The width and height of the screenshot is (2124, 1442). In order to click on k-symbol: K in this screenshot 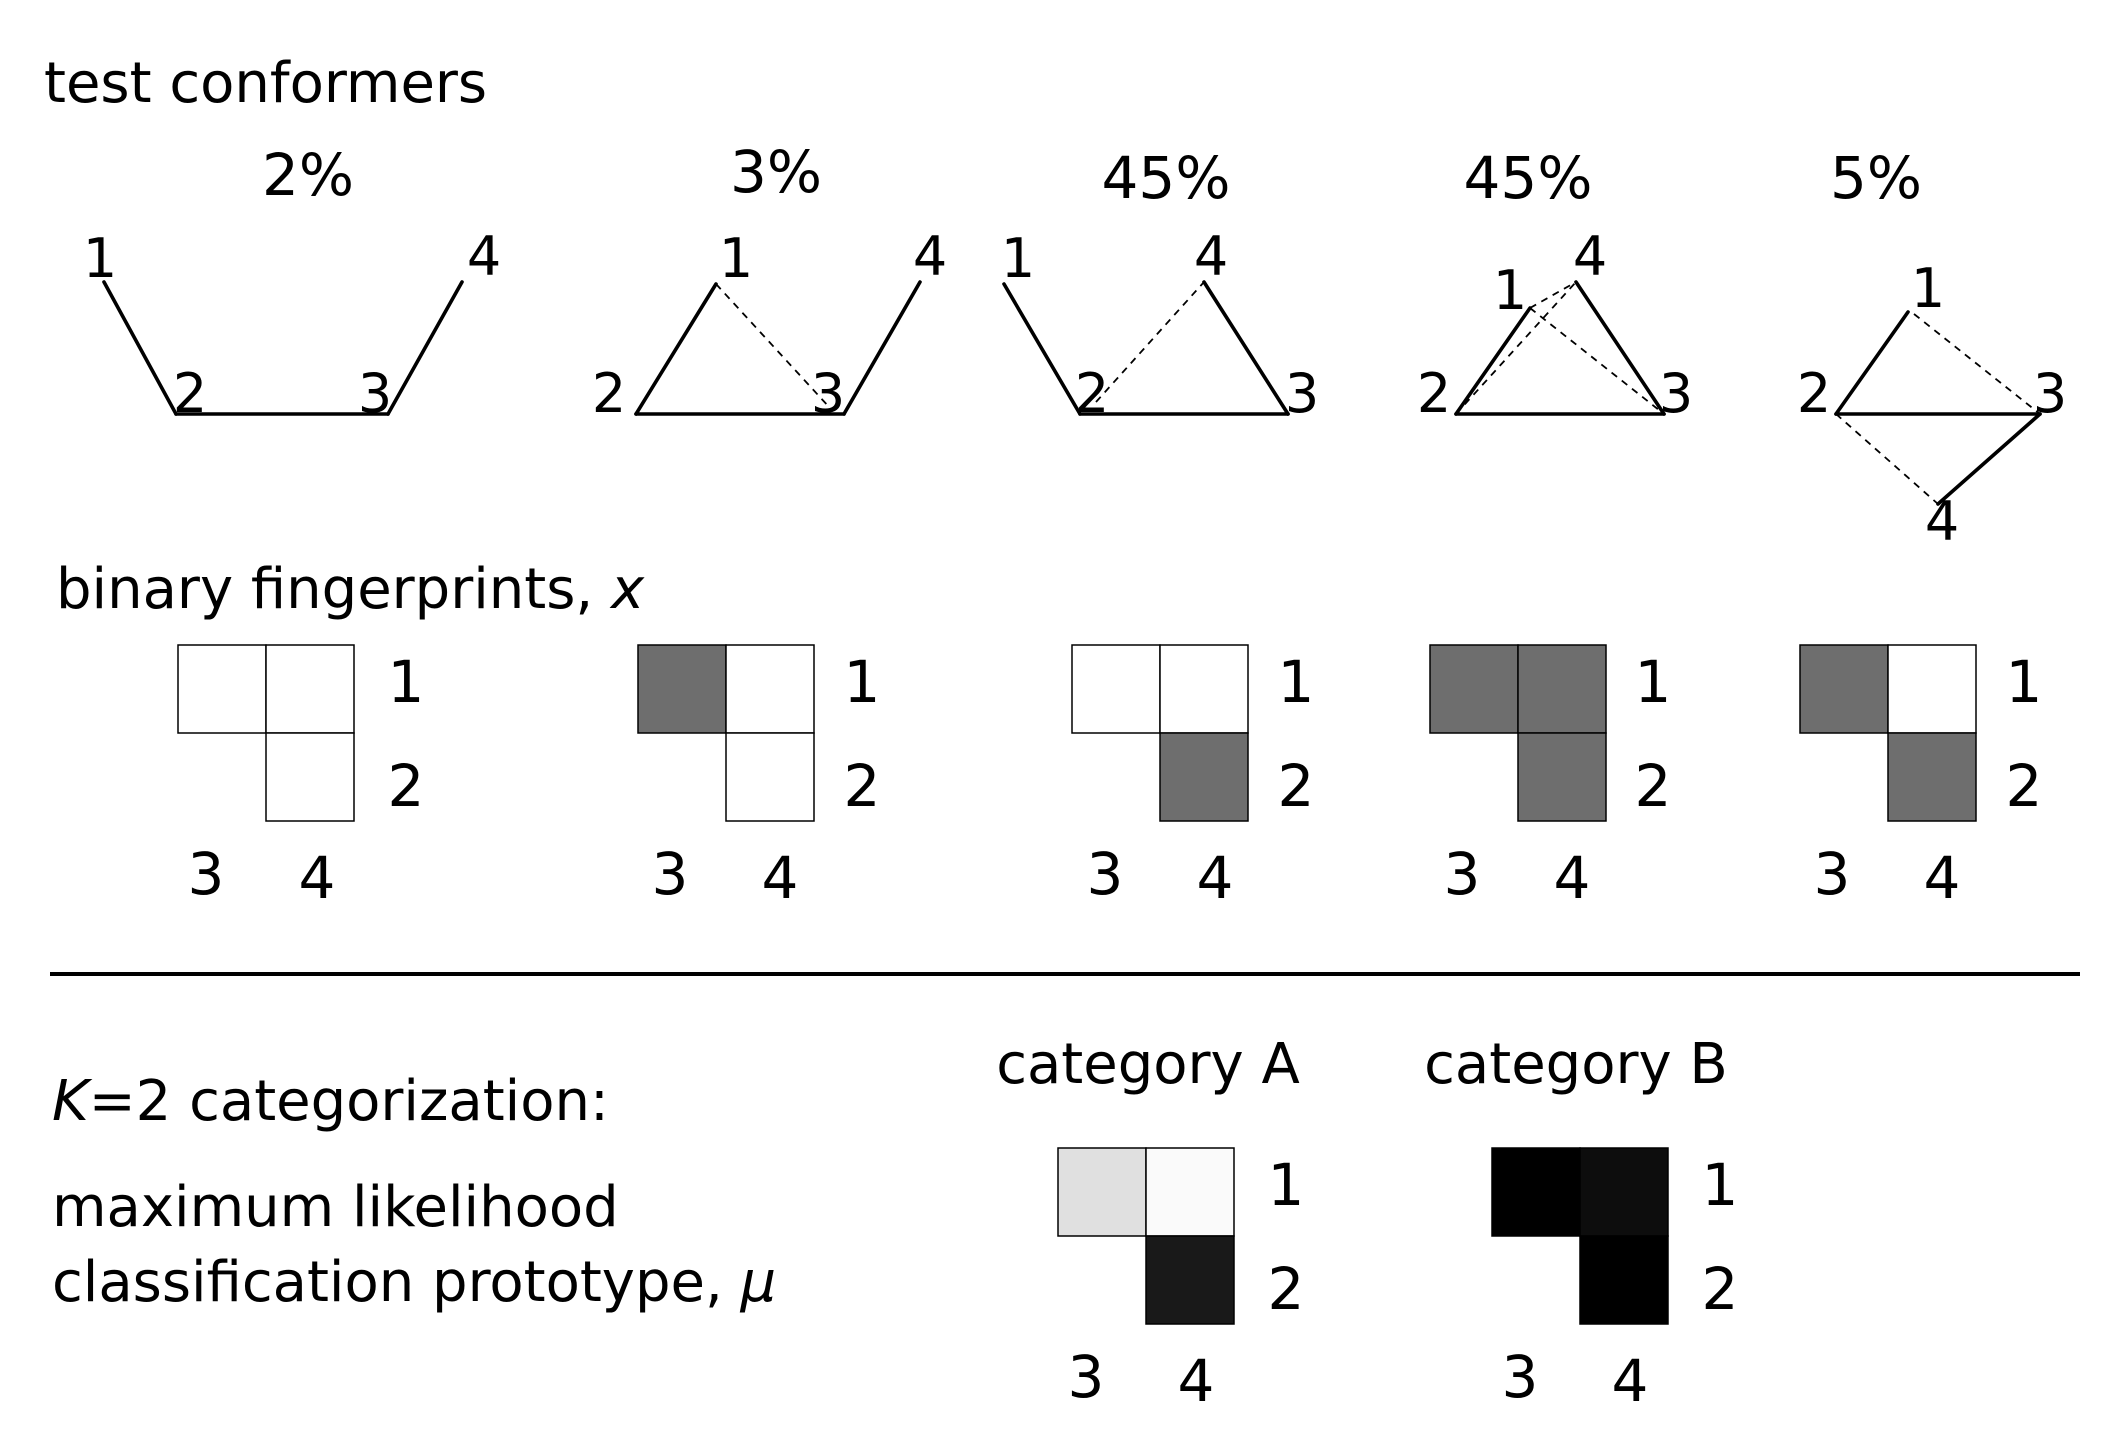, I will do `click(72, 1101)`.